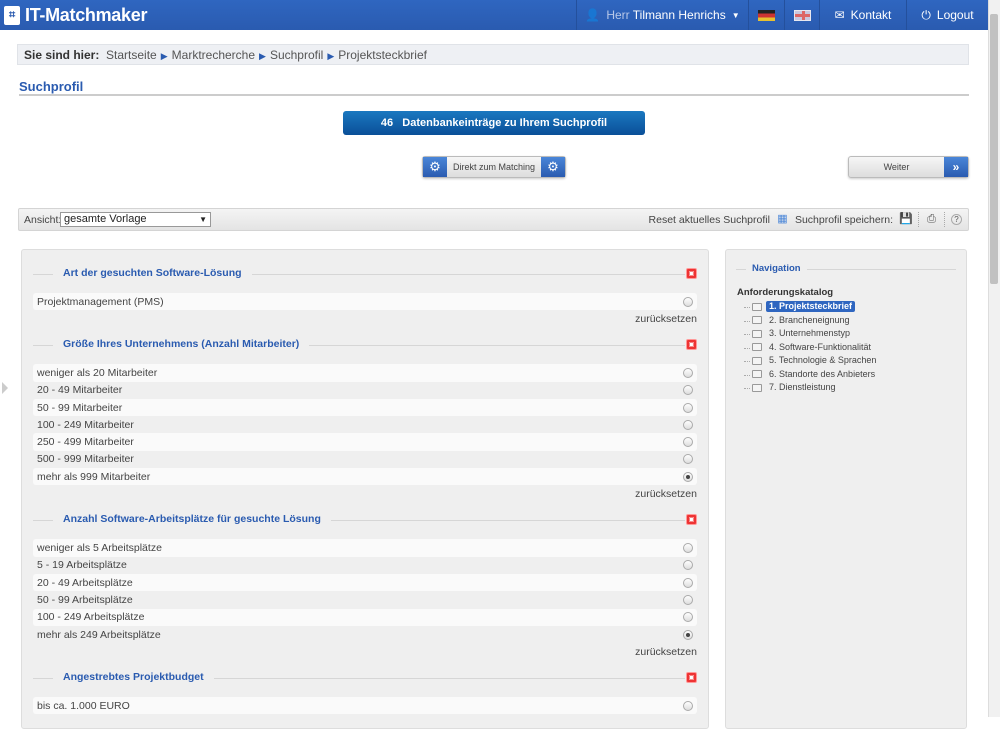 The image size is (1000, 729). What do you see at coordinates (494, 123) in the screenshot?
I see `results-button: 46 Datenbankeinträge zu Ihrem Suchprofil` at bounding box center [494, 123].